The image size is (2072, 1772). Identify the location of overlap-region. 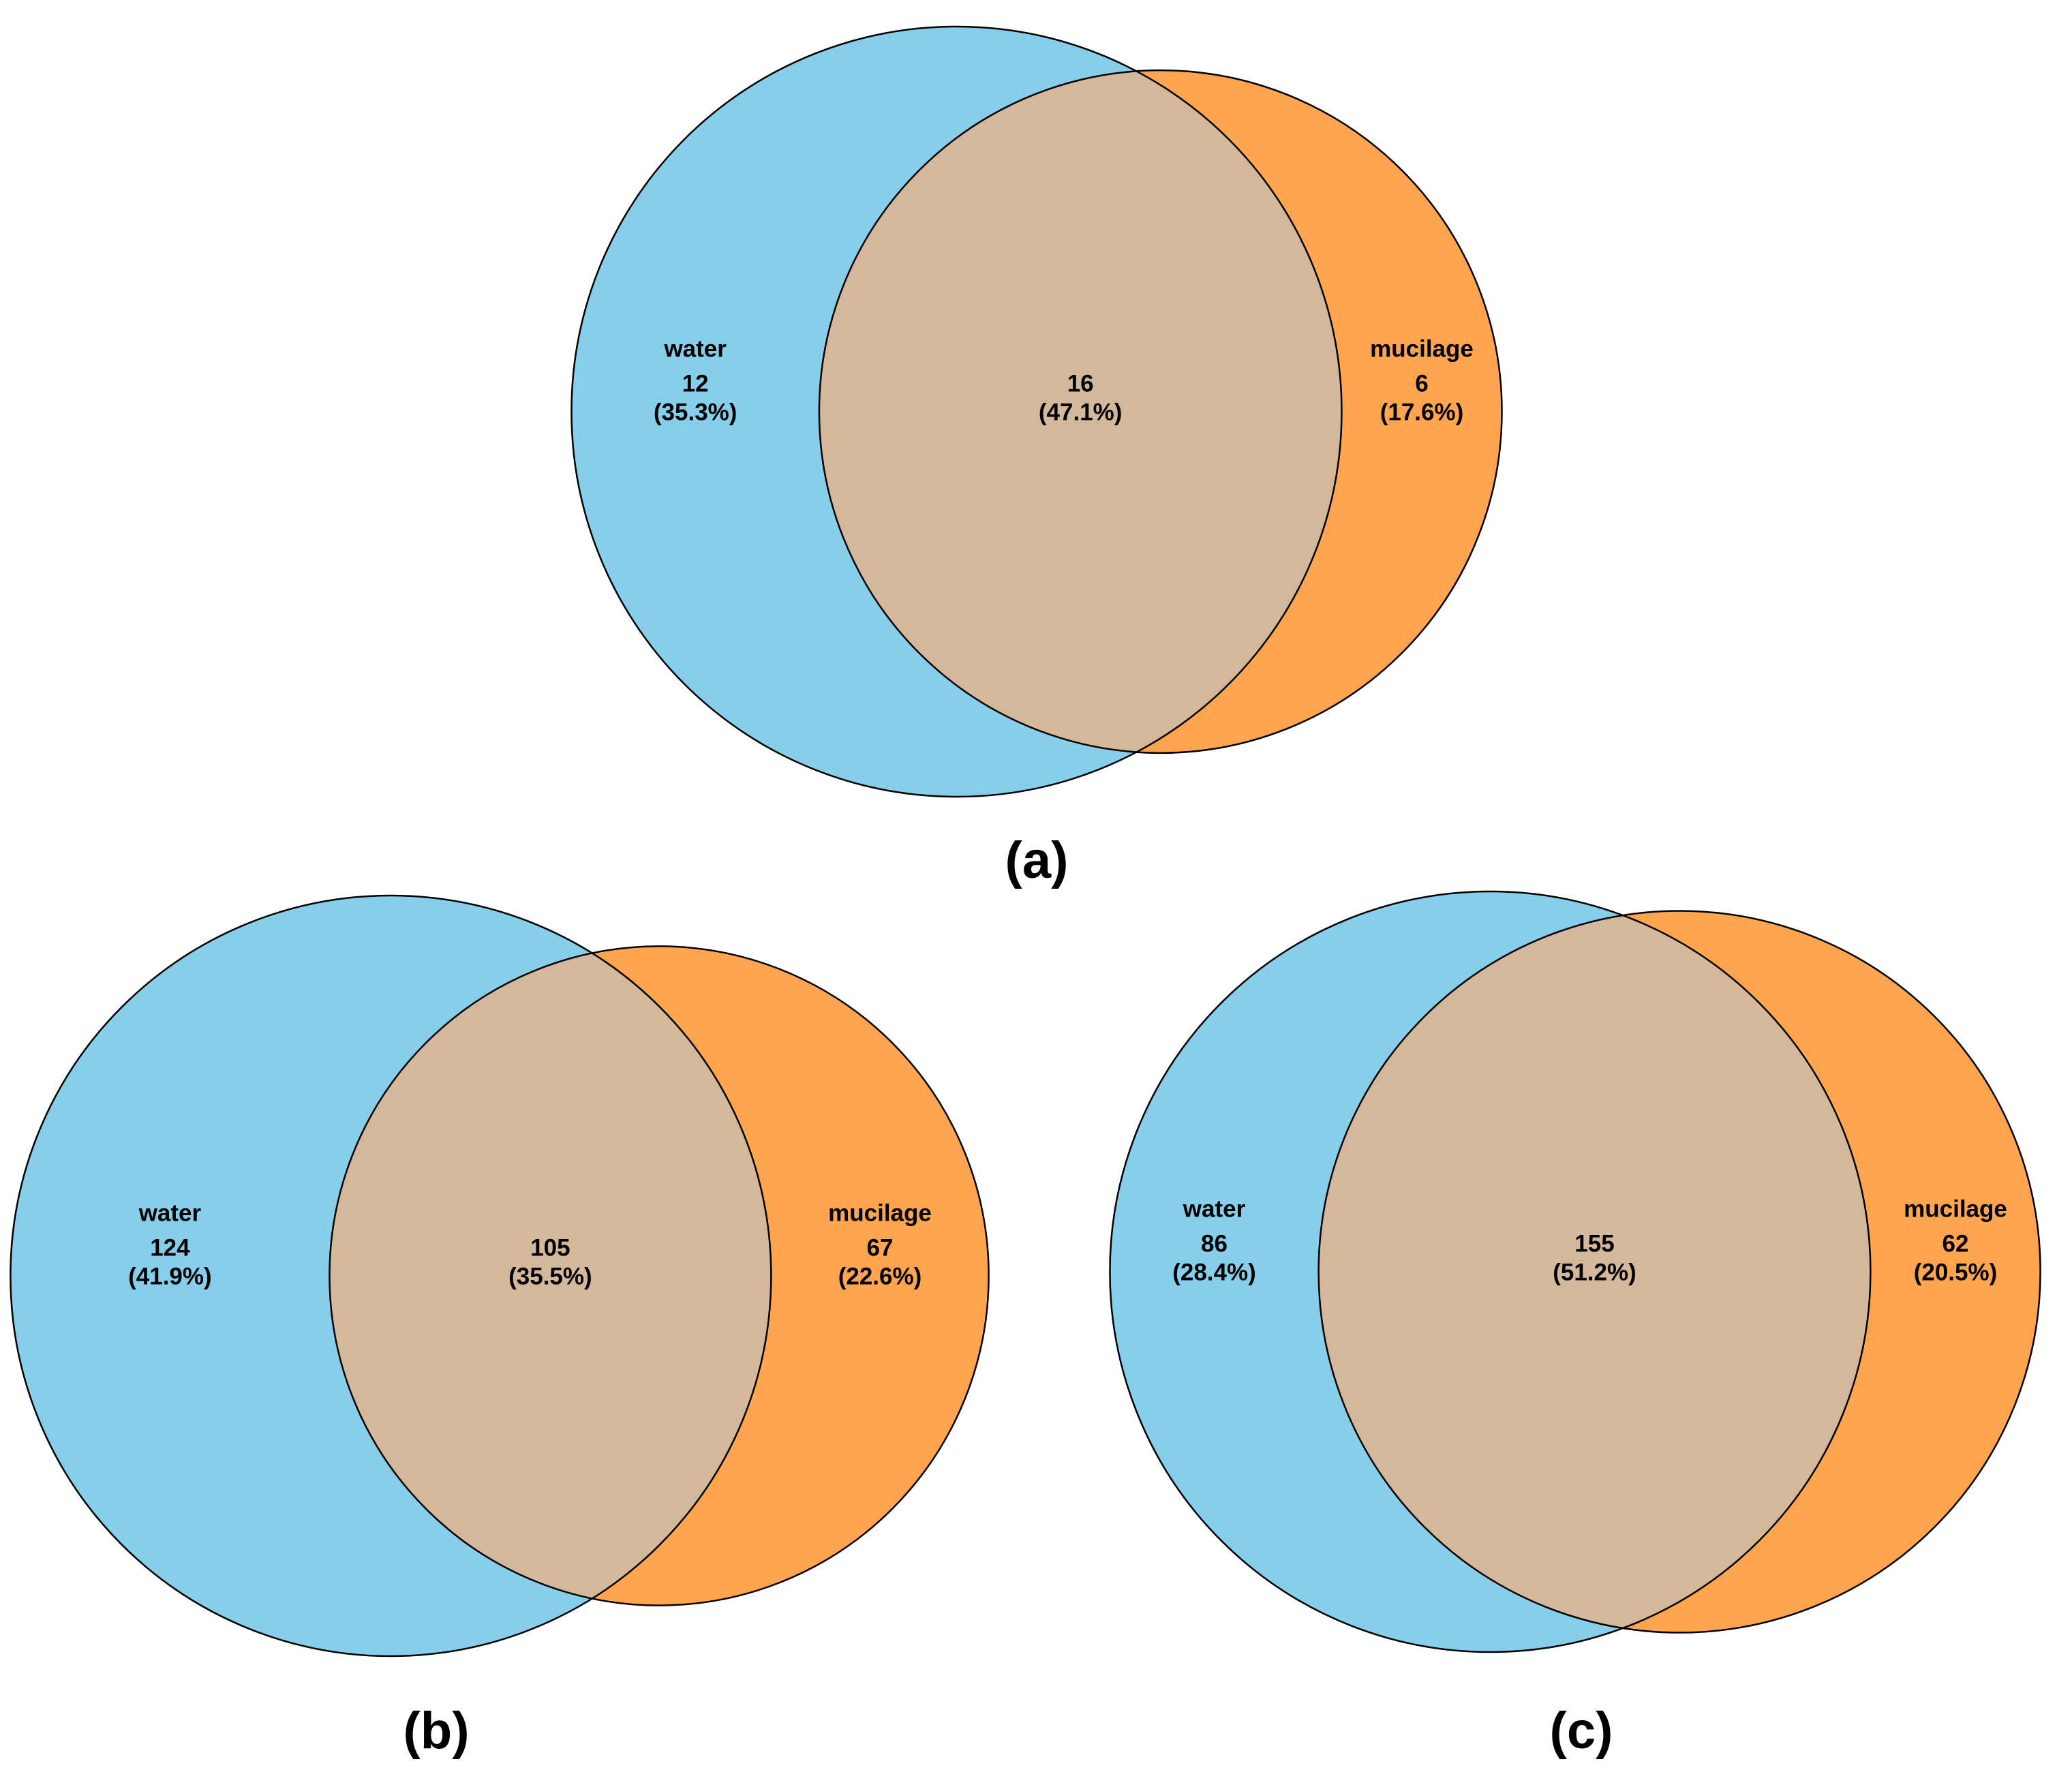
(550, 1276).